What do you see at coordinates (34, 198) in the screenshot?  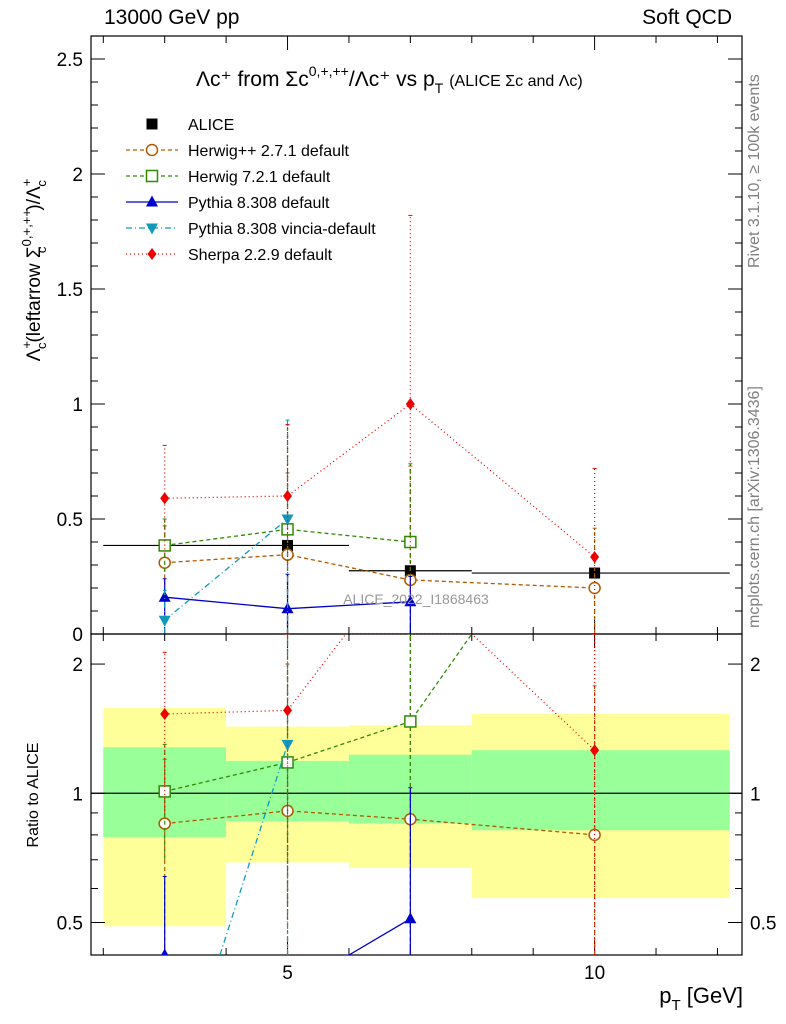 I see `ylabel-c: )/Λ` at bounding box center [34, 198].